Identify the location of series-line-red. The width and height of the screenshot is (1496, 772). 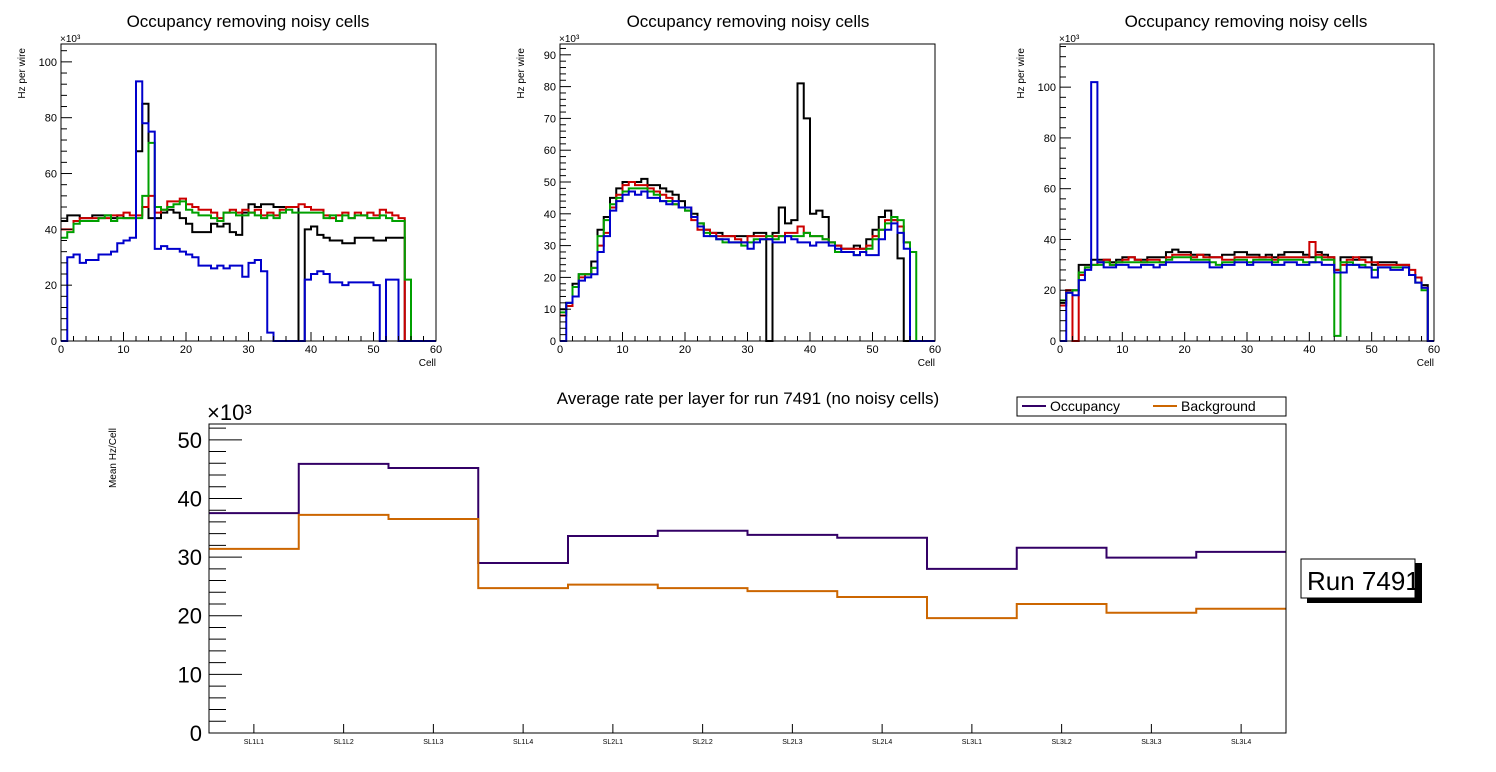
(1247, 291).